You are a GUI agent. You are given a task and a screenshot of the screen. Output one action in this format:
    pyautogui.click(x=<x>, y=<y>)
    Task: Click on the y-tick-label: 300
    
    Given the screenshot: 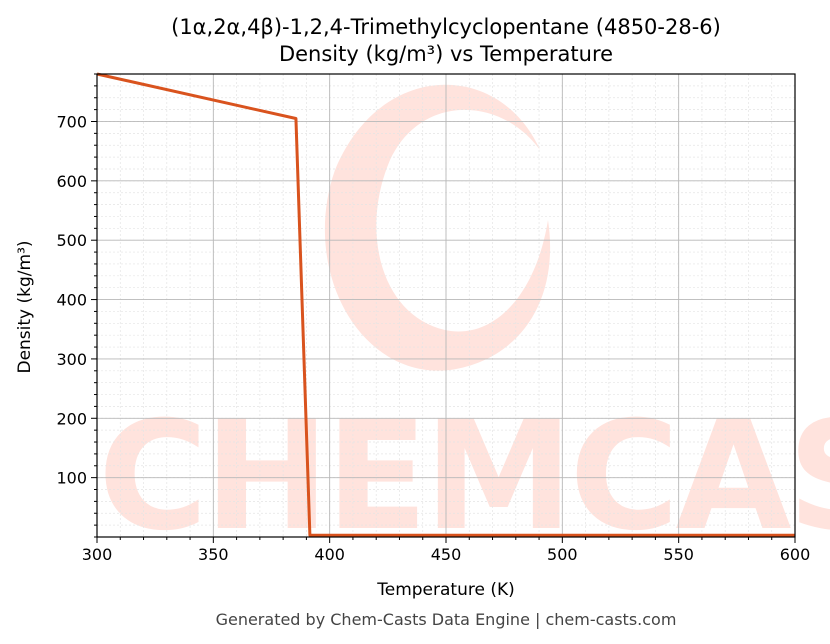 What is the action you would take?
    pyautogui.click(x=71, y=359)
    